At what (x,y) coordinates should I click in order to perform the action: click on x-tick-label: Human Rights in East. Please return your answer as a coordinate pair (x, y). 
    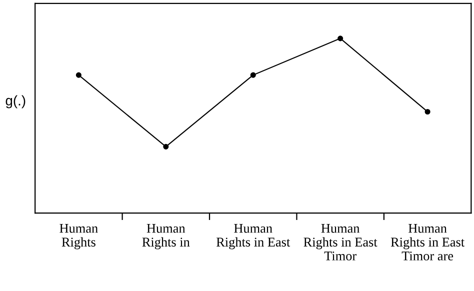
    Looking at the image, I should click on (253, 237).